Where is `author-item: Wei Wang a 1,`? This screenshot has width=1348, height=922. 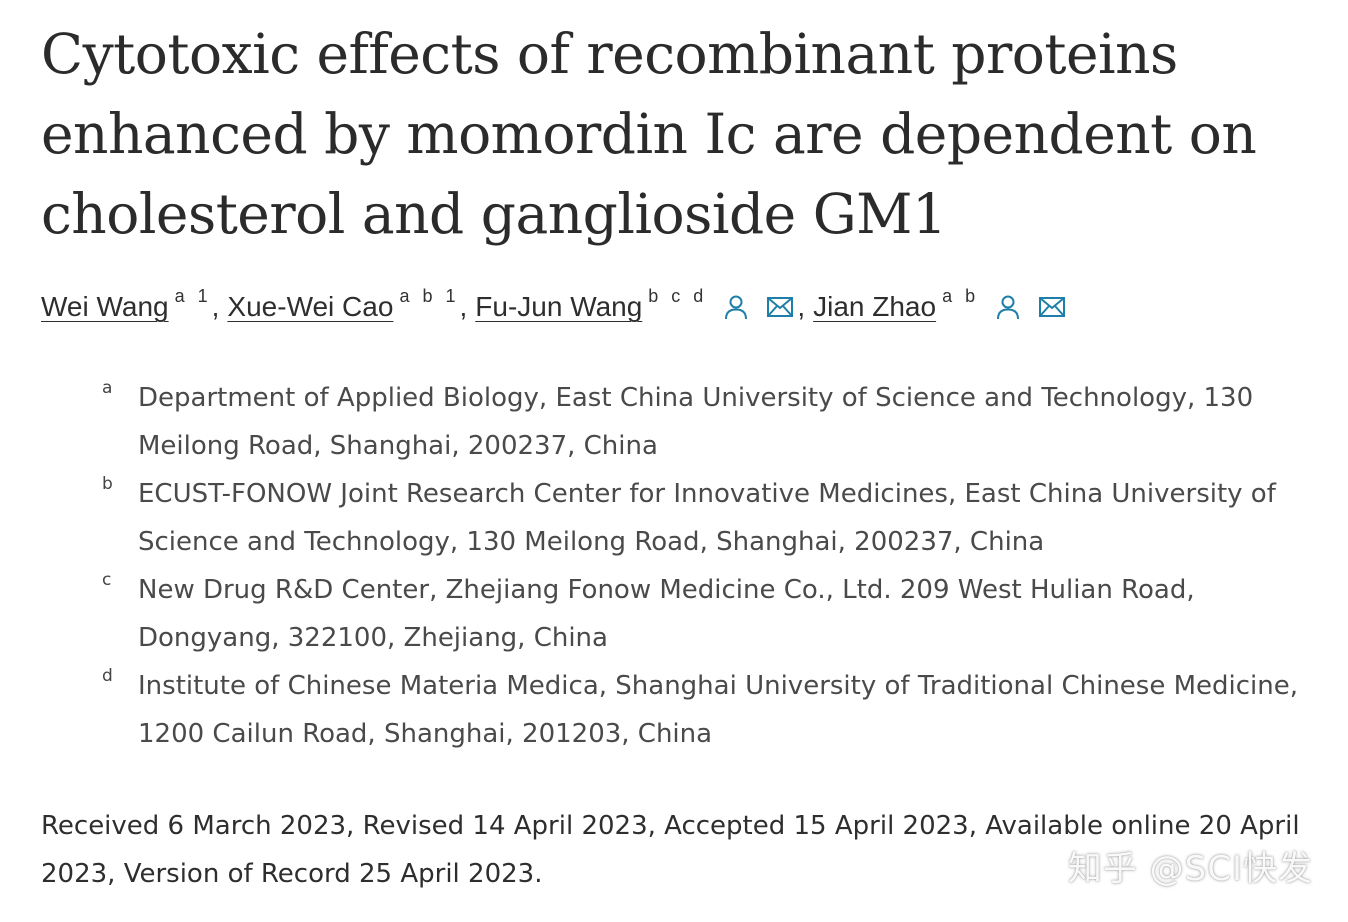
author-item: Wei Wang a 1, is located at coordinates (134, 304).